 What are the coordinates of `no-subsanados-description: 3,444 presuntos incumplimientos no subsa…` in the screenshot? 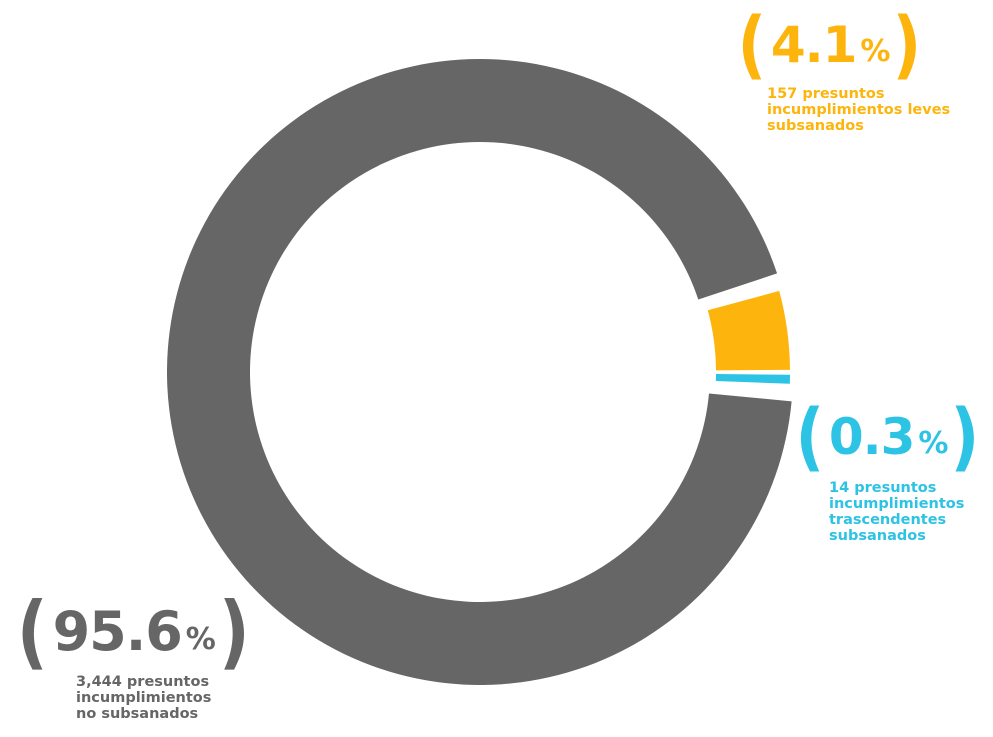 It's located at (176, 698).